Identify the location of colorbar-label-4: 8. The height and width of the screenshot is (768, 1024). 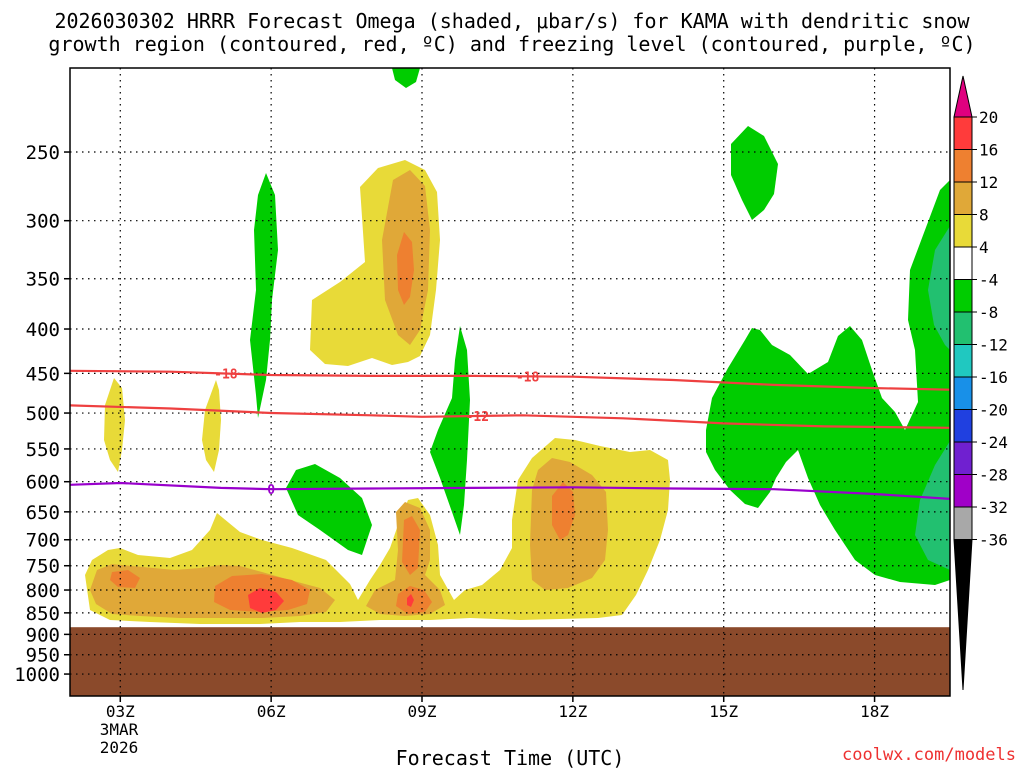
(984, 215).